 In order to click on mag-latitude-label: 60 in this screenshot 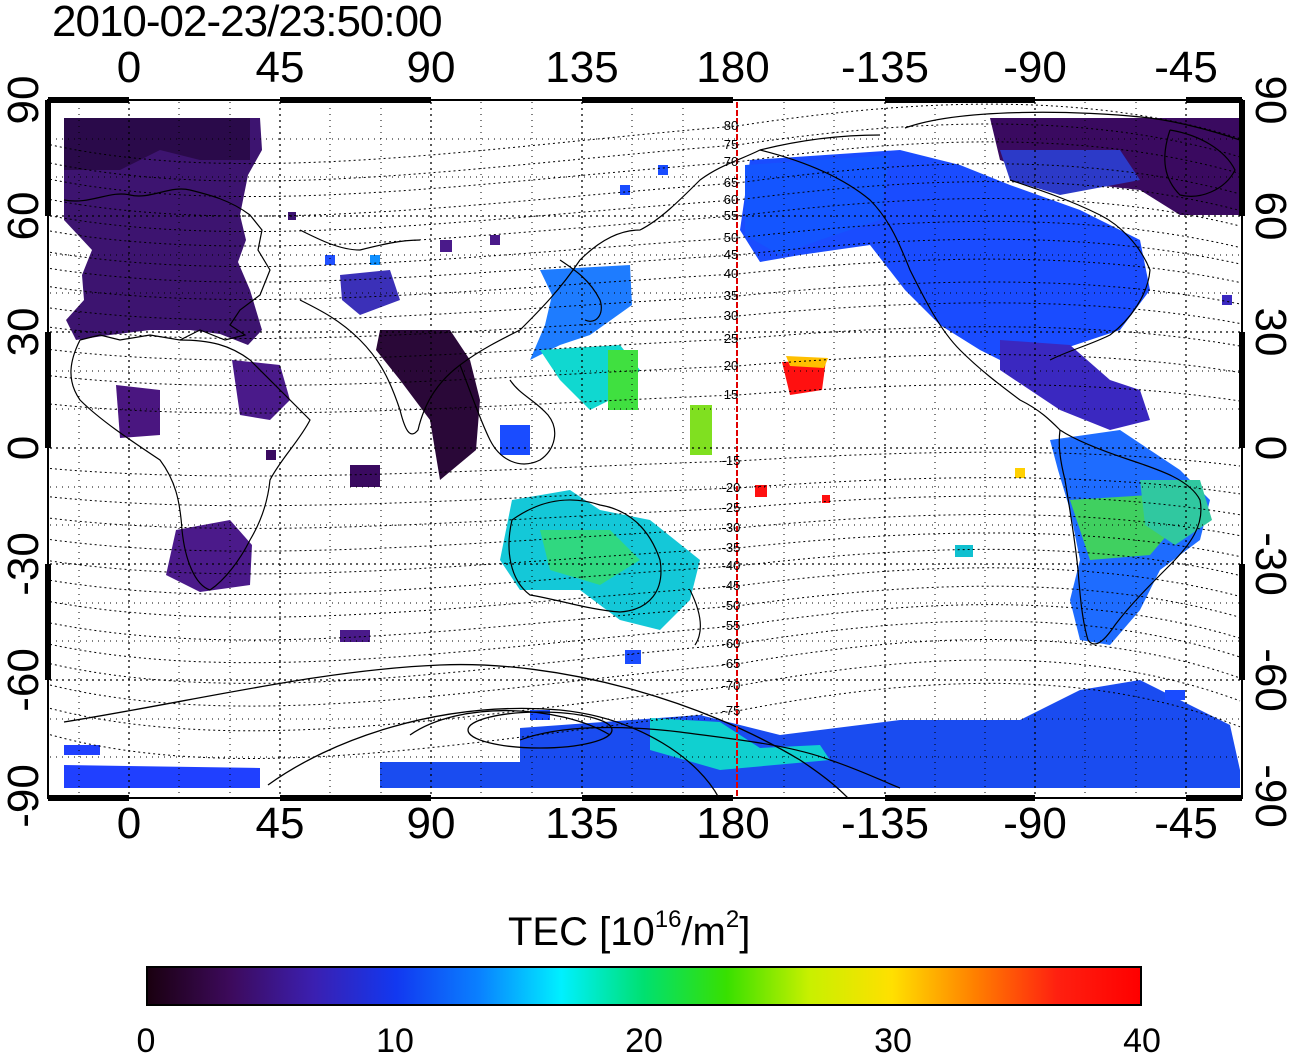, I will do `click(731, 199)`.